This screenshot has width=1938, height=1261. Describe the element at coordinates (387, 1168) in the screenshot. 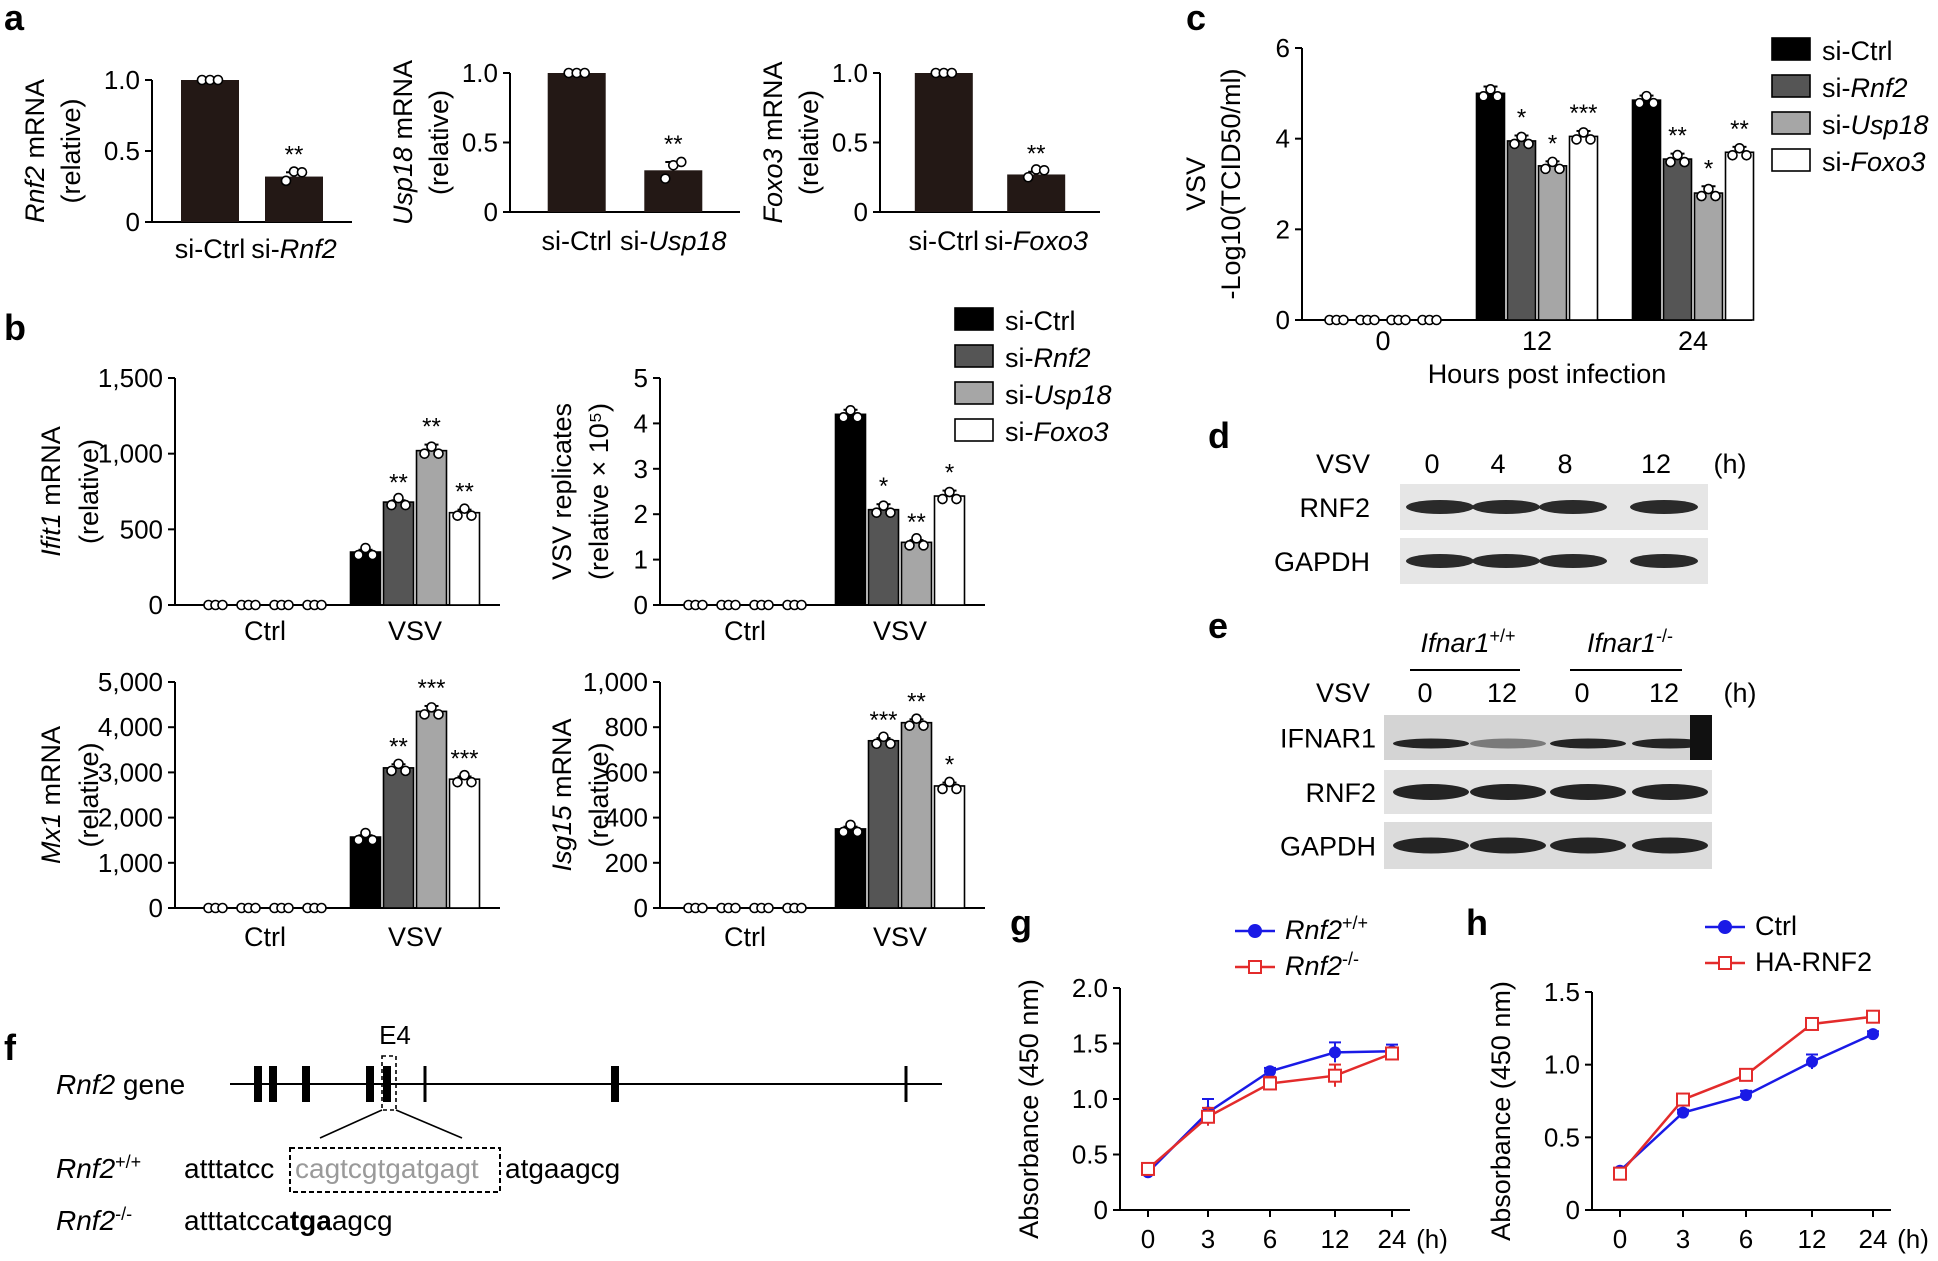

I see `wt-seq-deleted: cagtcgtgatgagt` at that location.